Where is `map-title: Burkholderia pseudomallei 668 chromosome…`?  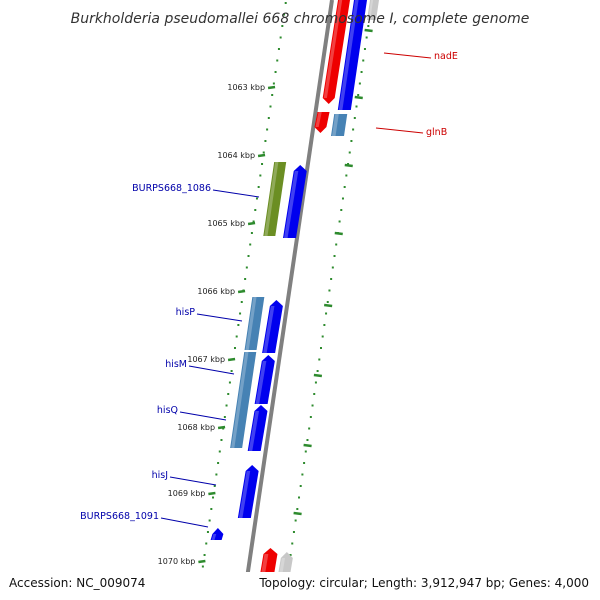 map-title: Burkholderia pseudomallei 668 chromosome… is located at coordinates (300, 19).